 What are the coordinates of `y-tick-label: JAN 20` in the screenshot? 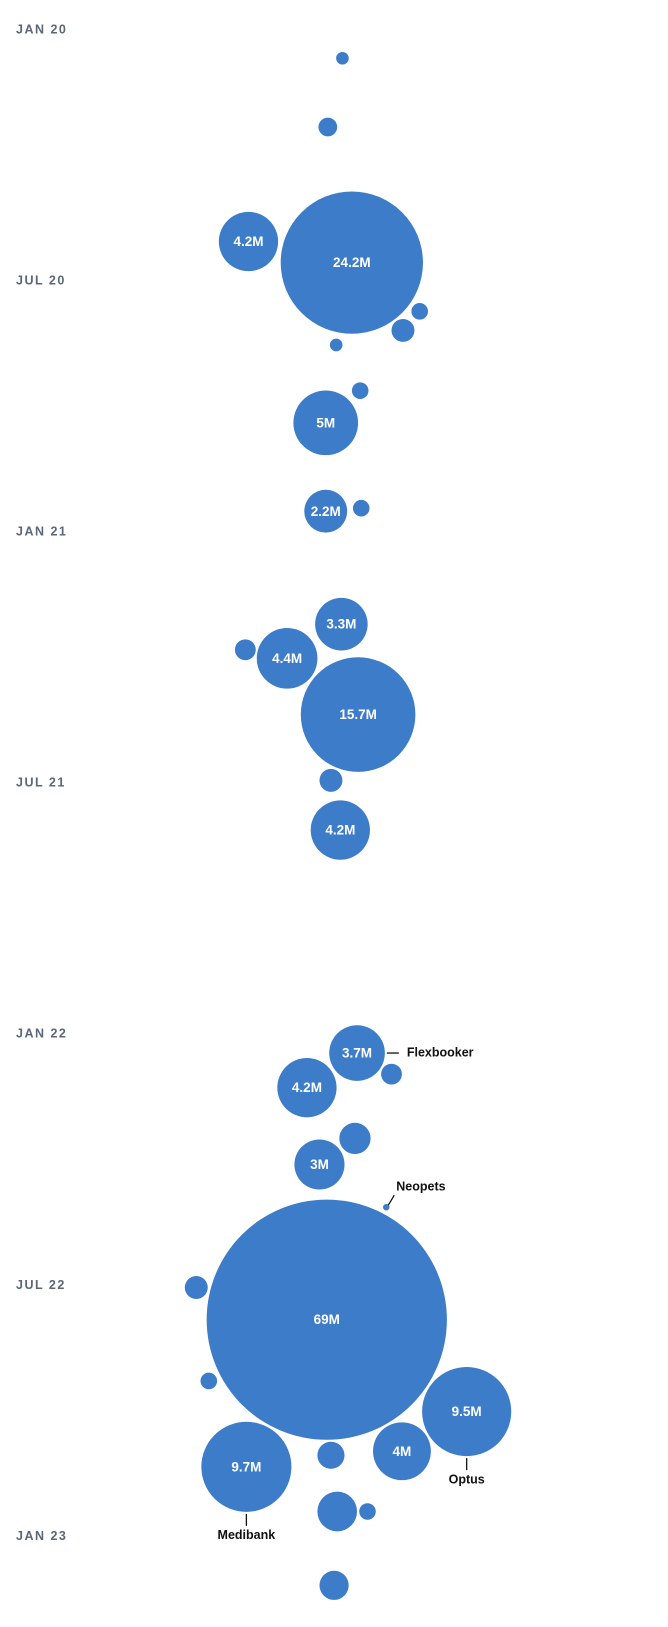 It's located at (41, 29).